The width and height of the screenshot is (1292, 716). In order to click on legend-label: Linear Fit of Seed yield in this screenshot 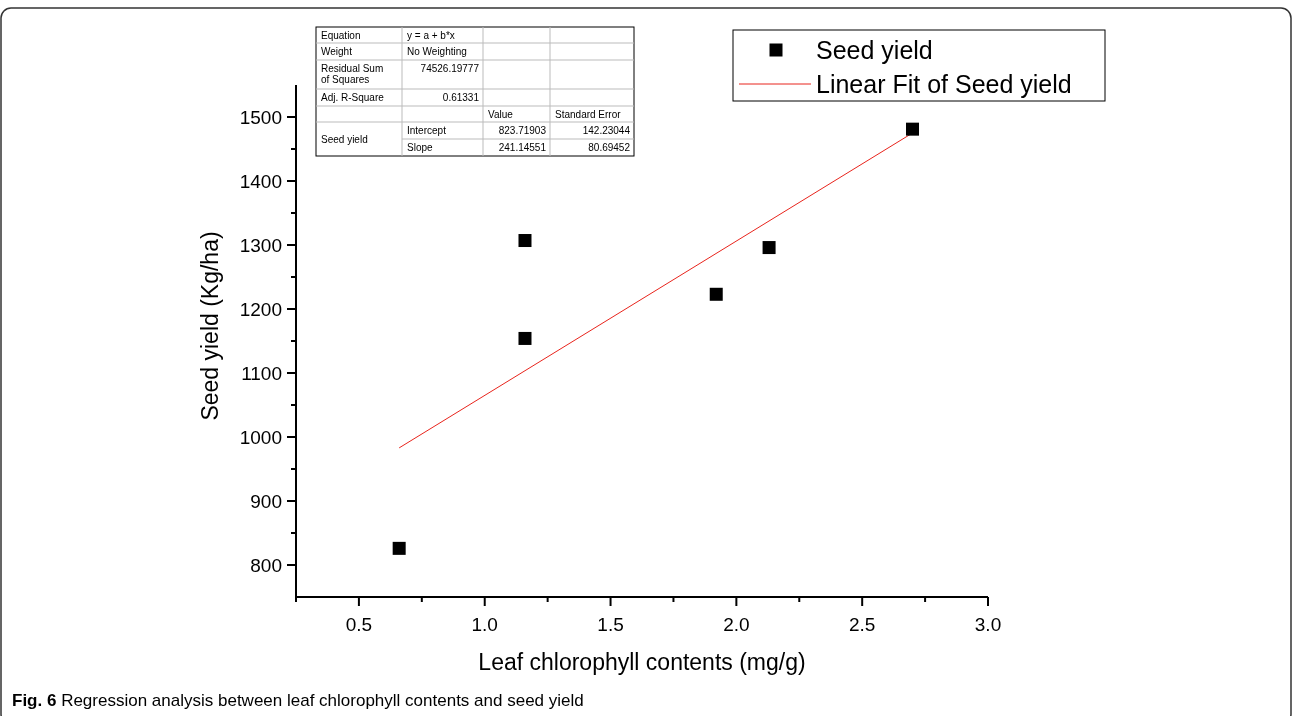, I will do `click(944, 84)`.